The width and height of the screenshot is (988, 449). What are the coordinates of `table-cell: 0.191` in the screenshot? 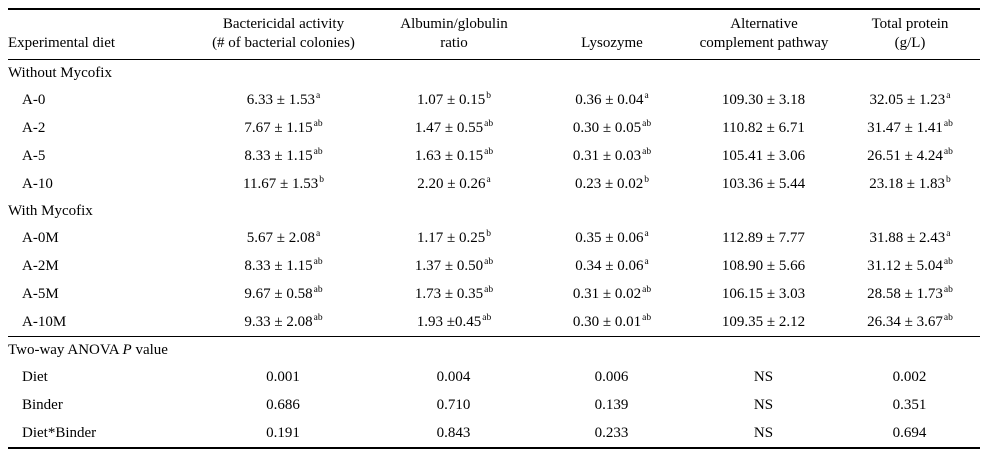 It's located at (283, 433).